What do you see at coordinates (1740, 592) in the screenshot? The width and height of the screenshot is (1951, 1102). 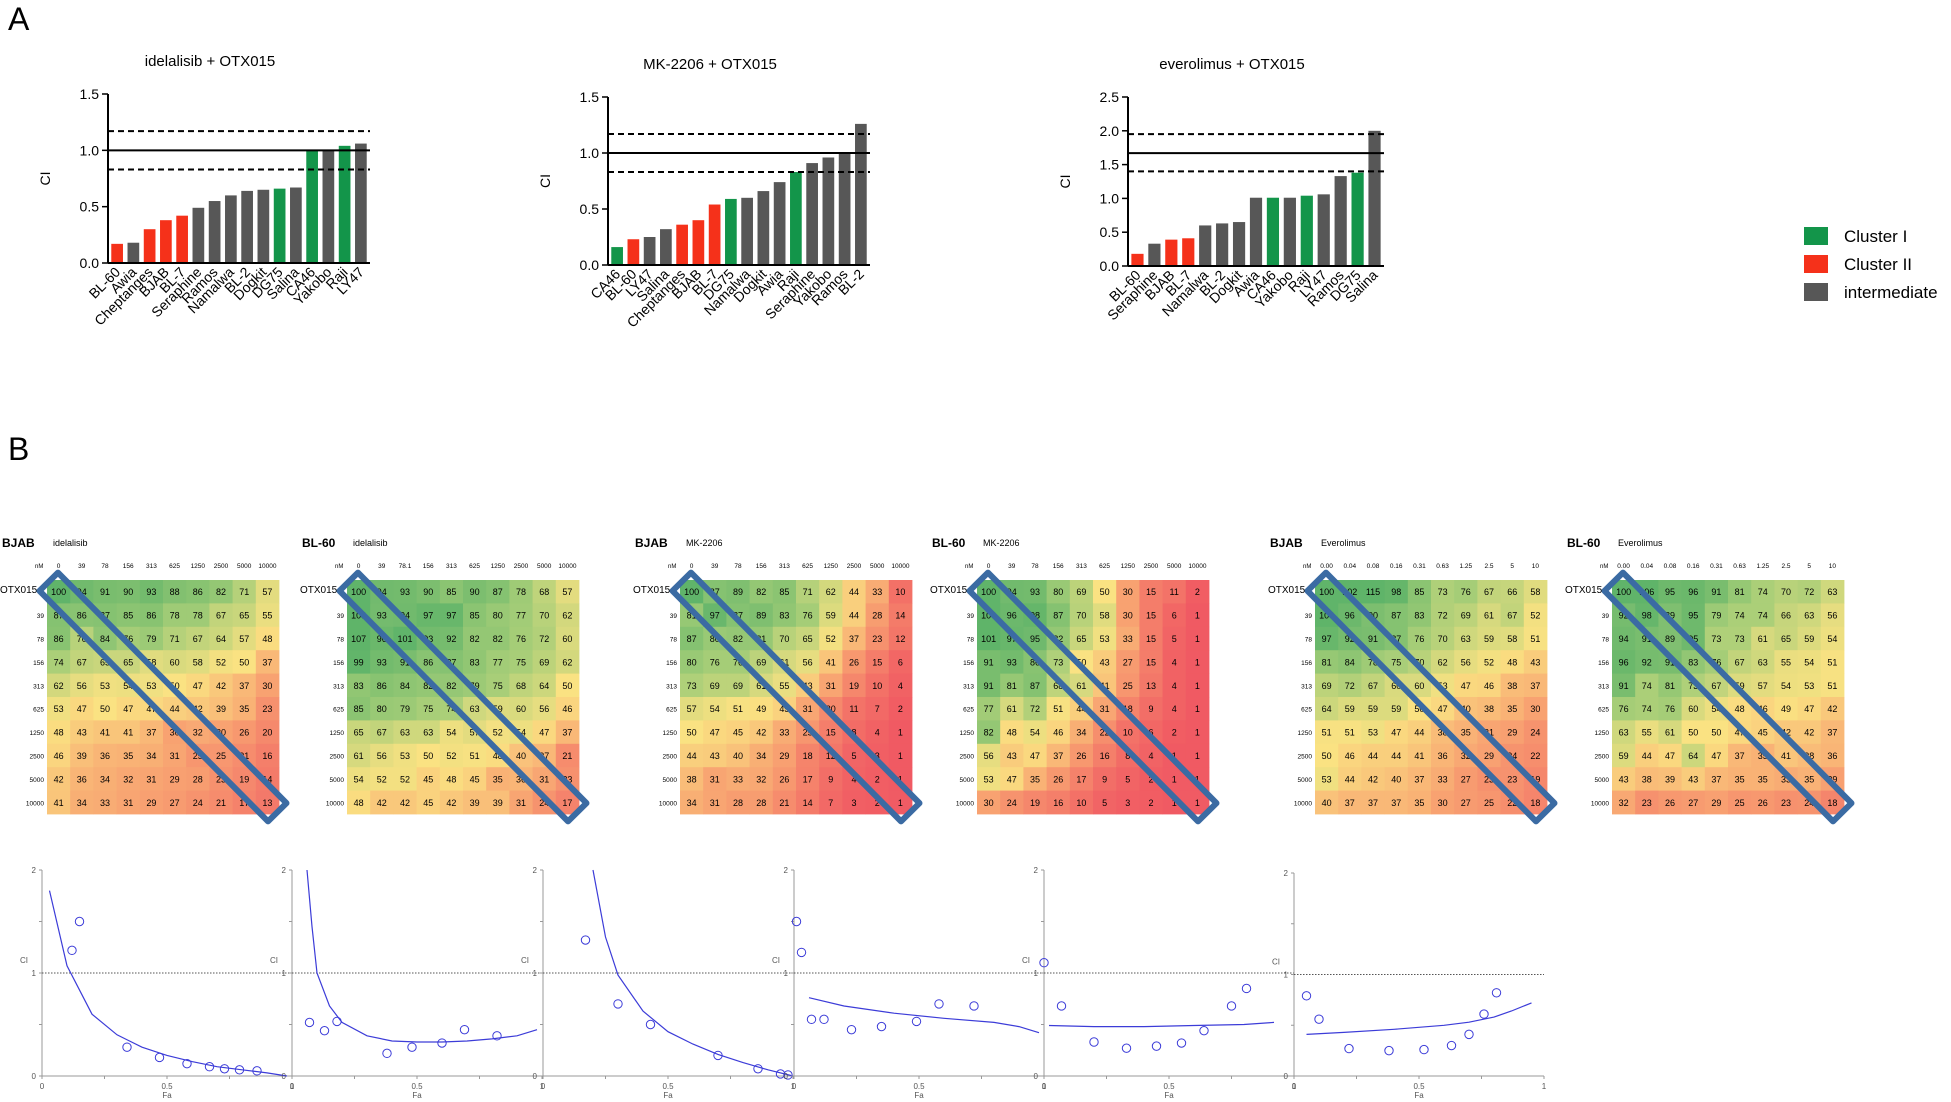 I see `heatmap-cell-value: 81` at bounding box center [1740, 592].